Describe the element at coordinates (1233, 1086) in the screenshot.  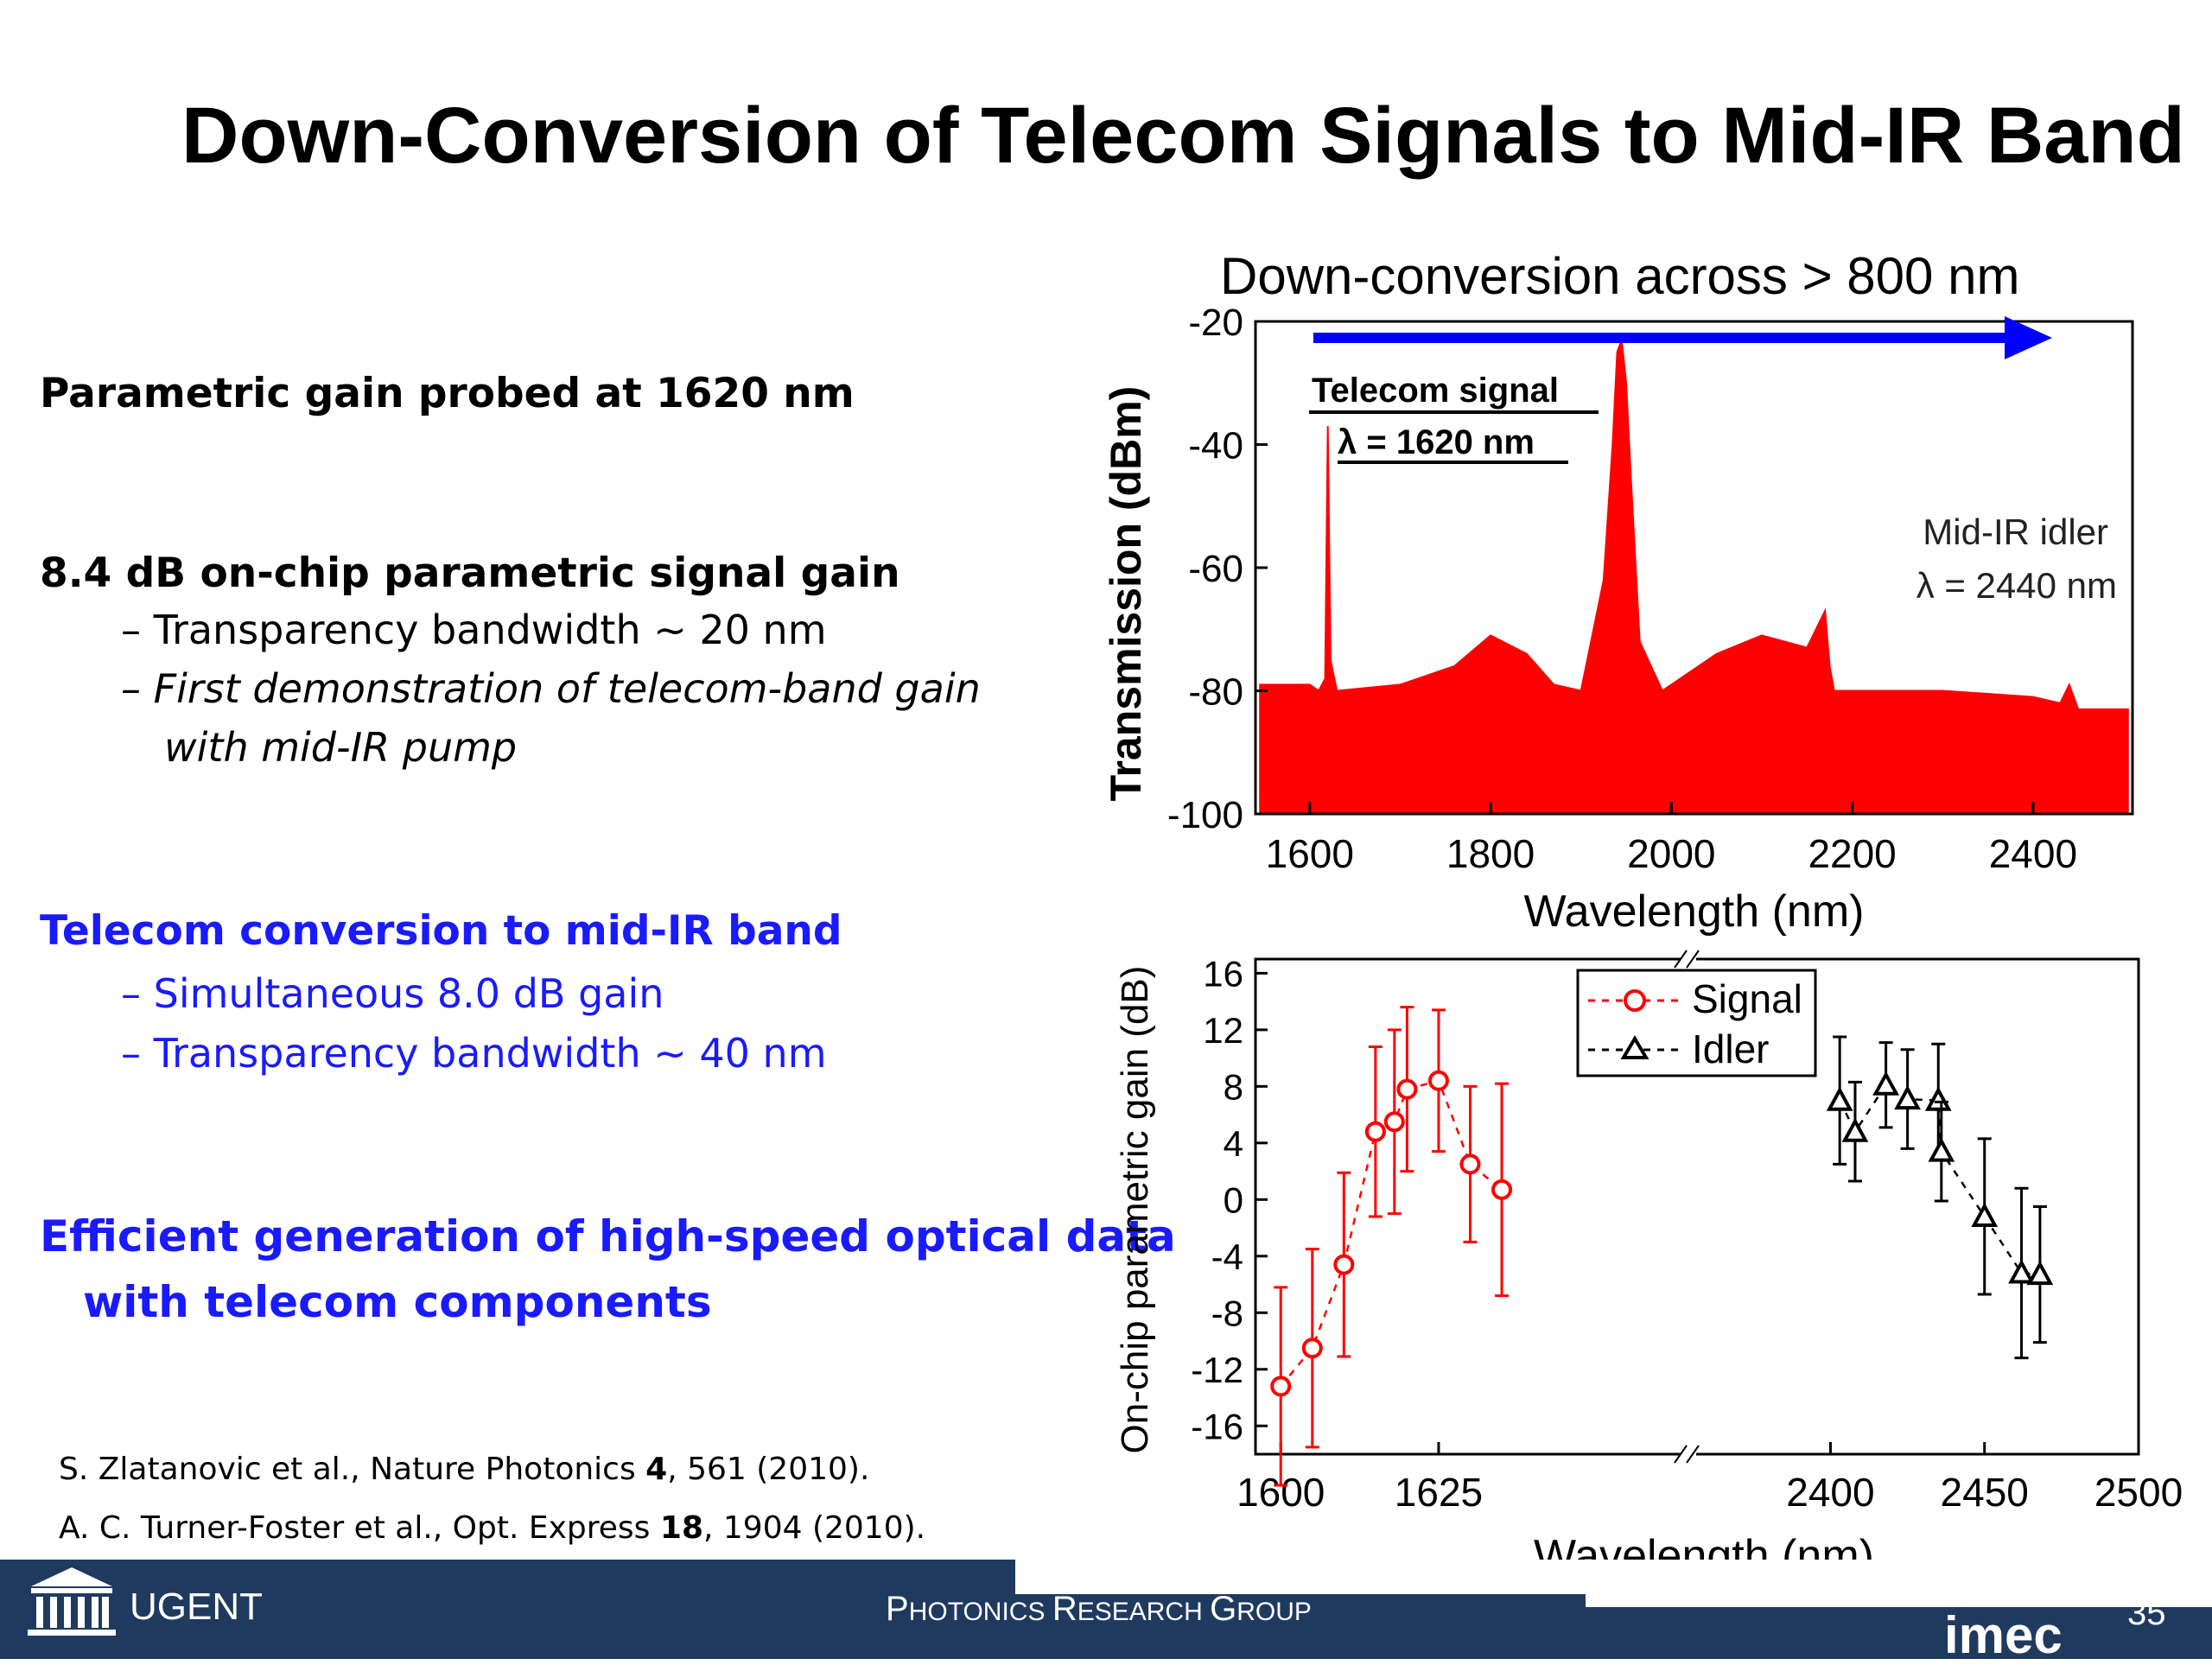
I see `gain-ytick-label: 8` at that location.